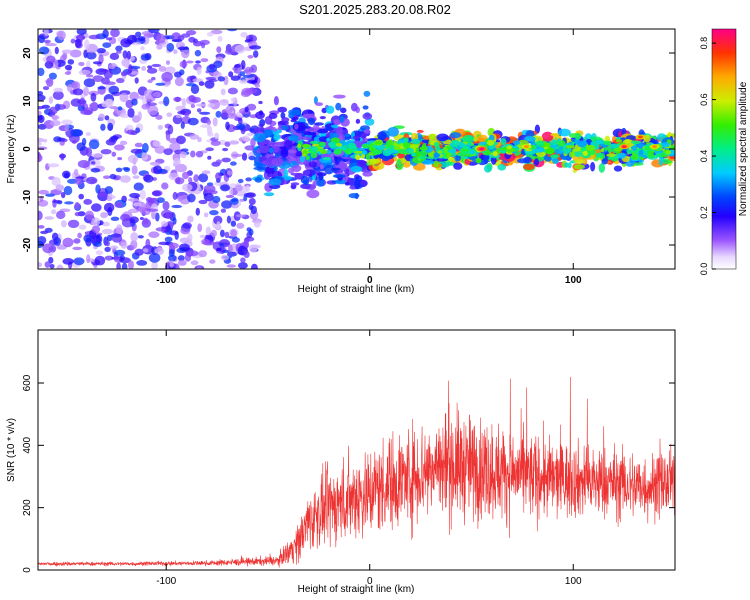 Image resolution: width=750 pixels, height=600 pixels. I want to click on y-tick-label: 400, so click(27, 445).